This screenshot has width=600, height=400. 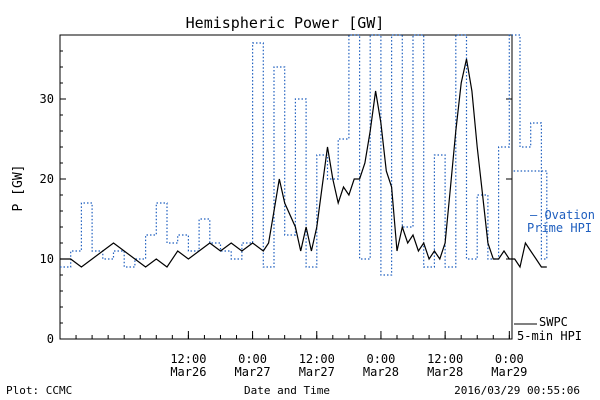 What do you see at coordinates (509, 372) in the screenshot?
I see `x-tick-date-label: Mar29` at bounding box center [509, 372].